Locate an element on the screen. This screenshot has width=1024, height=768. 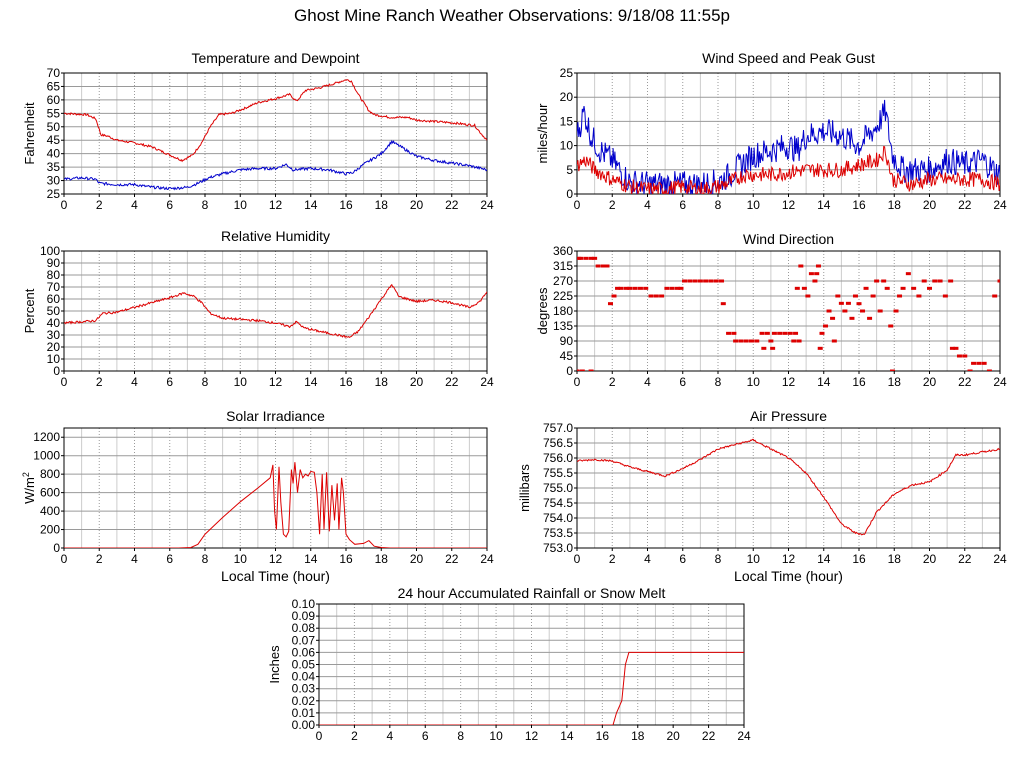
x-tick-label: 16 is located at coordinates (346, 559).